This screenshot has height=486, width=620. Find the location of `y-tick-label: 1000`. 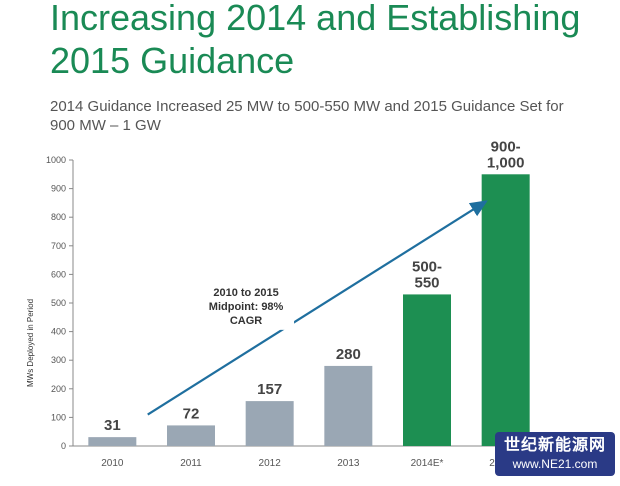

y-tick-label: 1000 is located at coordinates (56, 160).